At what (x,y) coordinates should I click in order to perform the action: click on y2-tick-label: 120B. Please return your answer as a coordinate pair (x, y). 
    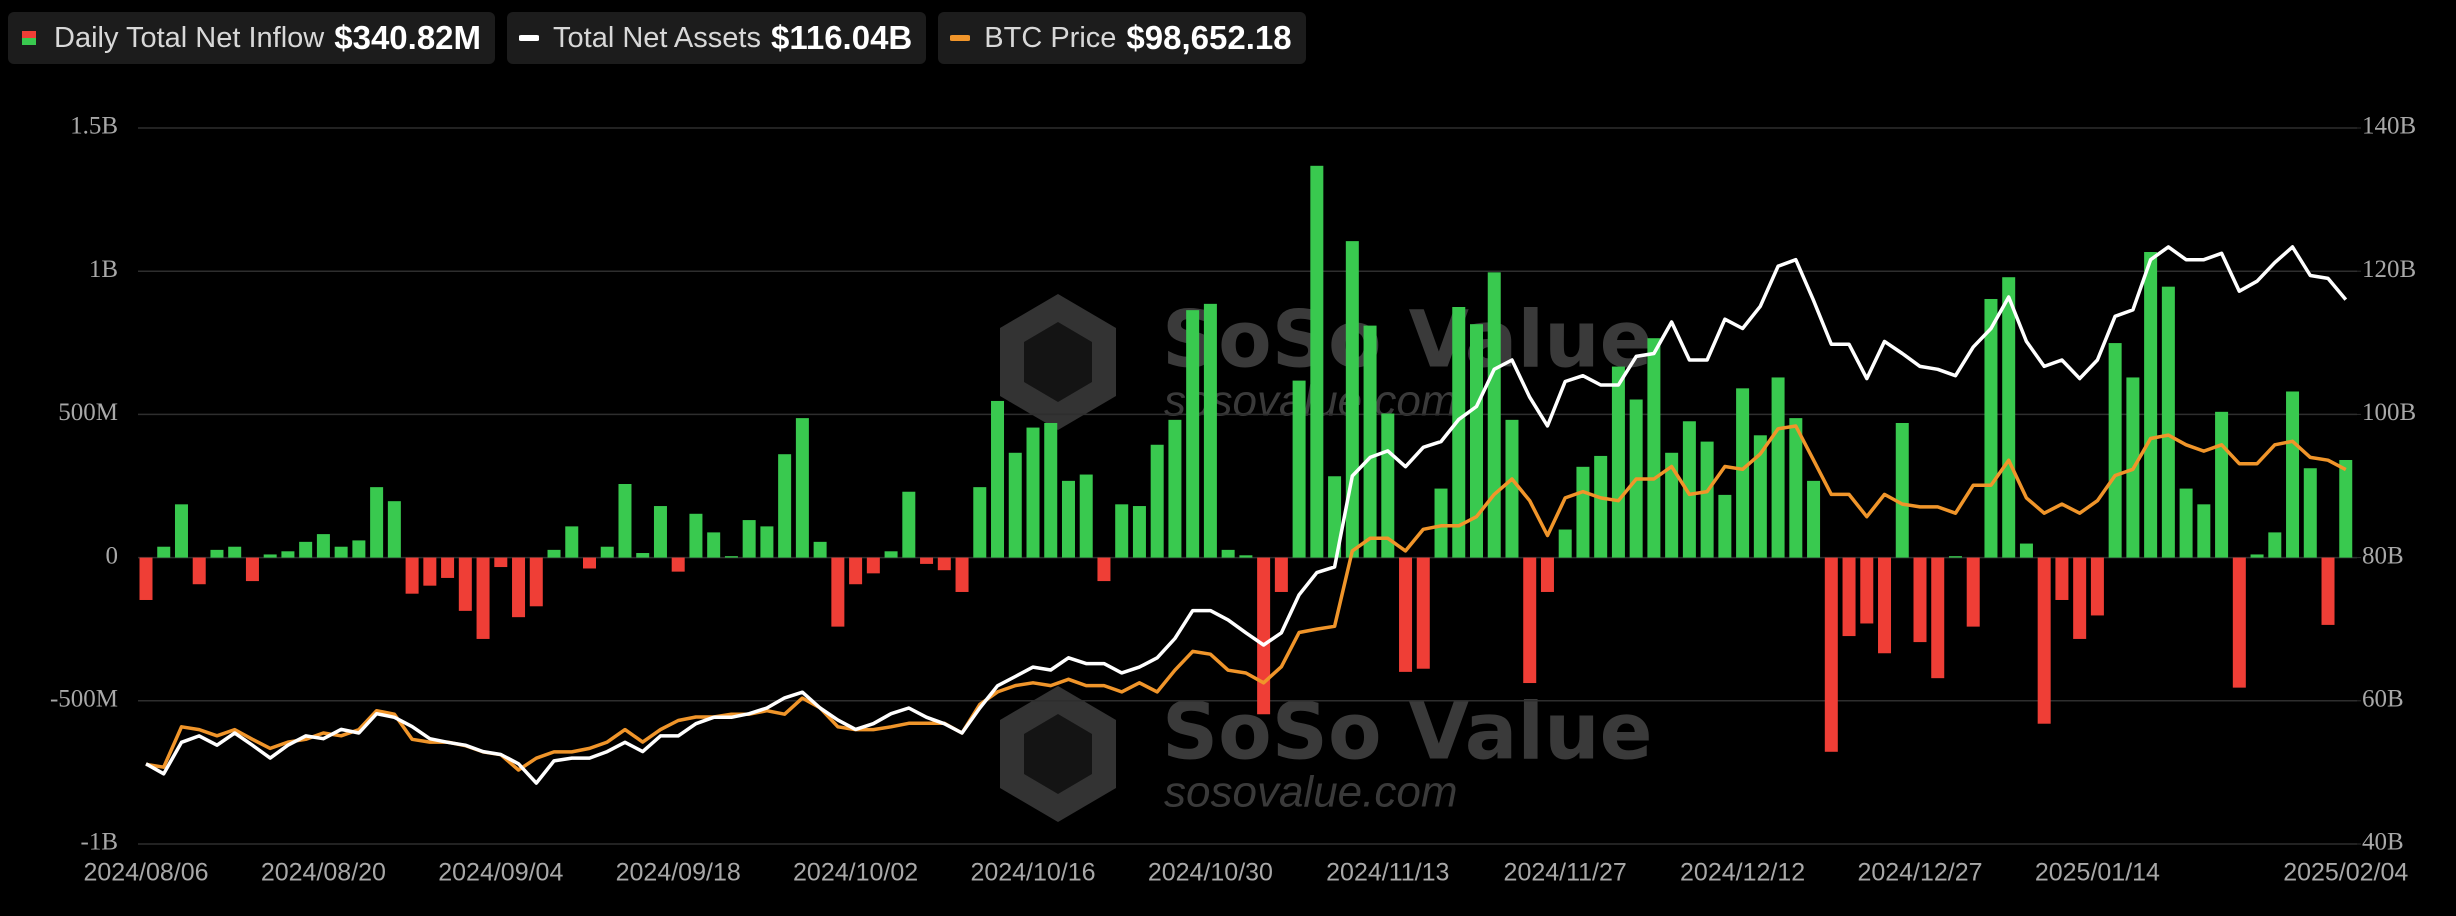
    Looking at the image, I should click on (2389, 269).